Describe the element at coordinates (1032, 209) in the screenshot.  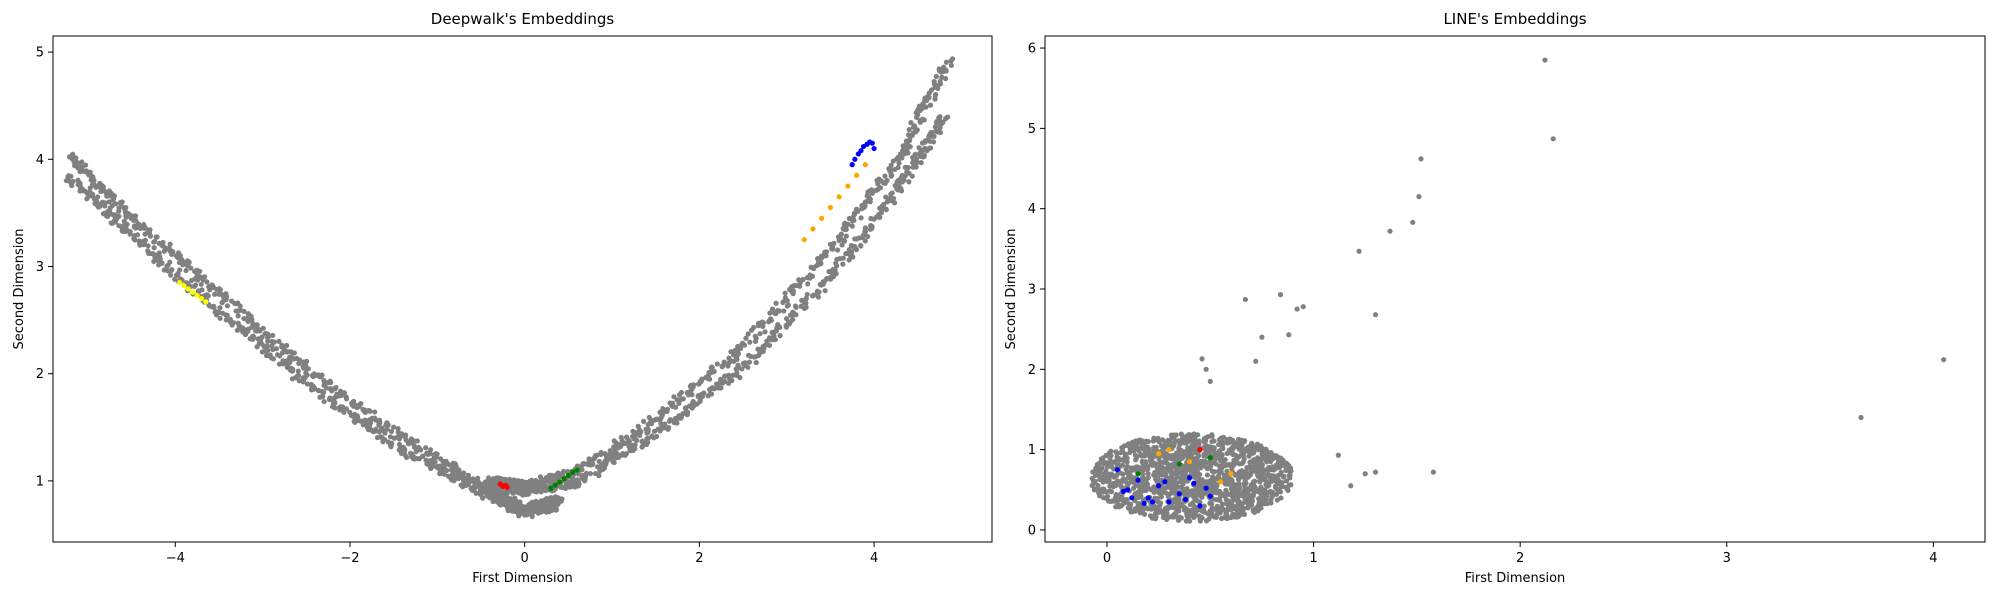
I see `y-tick-label: 4` at that location.